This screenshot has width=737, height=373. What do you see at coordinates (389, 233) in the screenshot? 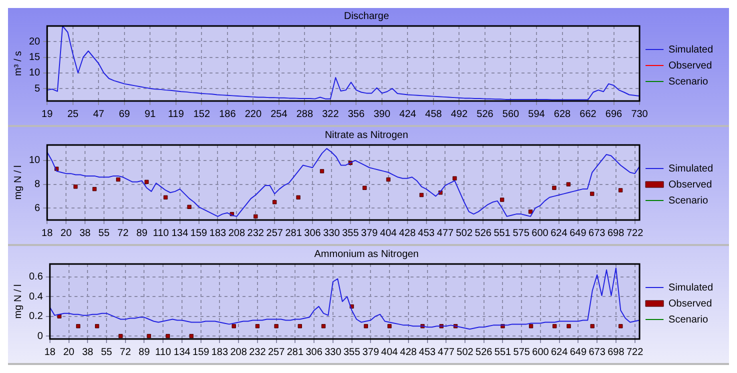
I see `x-tick-label: 404` at bounding box center [389, 233].